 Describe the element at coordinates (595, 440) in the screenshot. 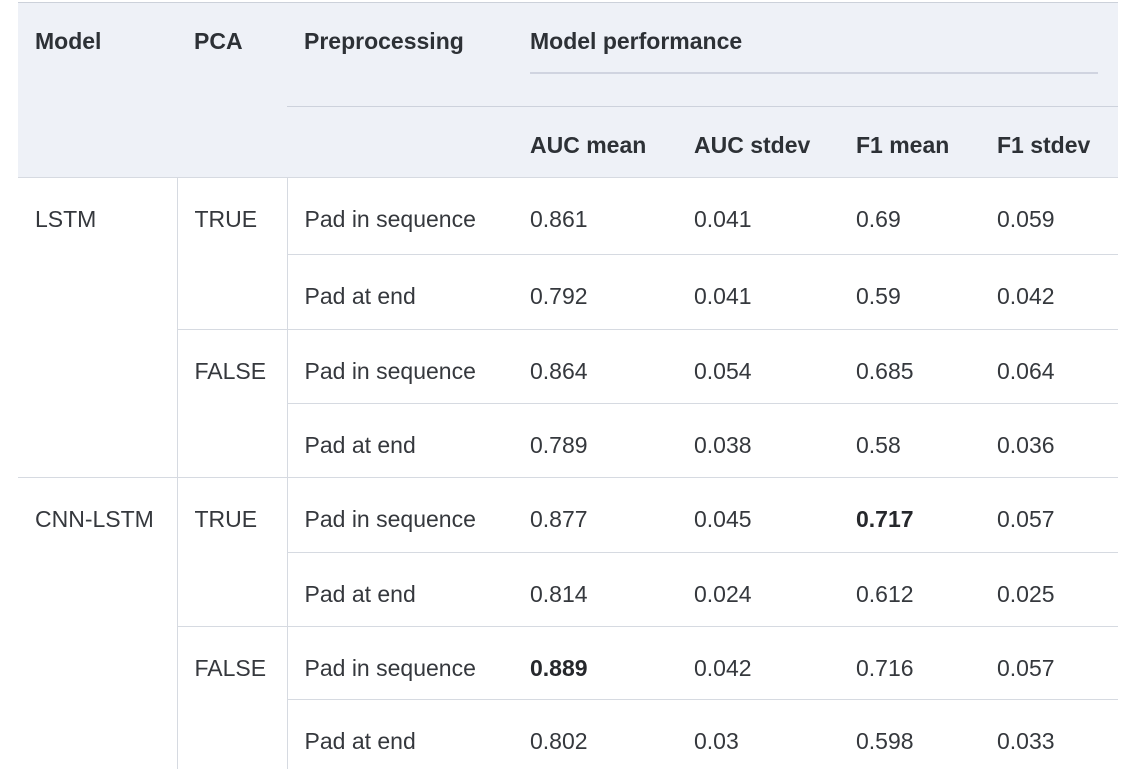

I see `auc-mean-cell: 0.789` at that location.